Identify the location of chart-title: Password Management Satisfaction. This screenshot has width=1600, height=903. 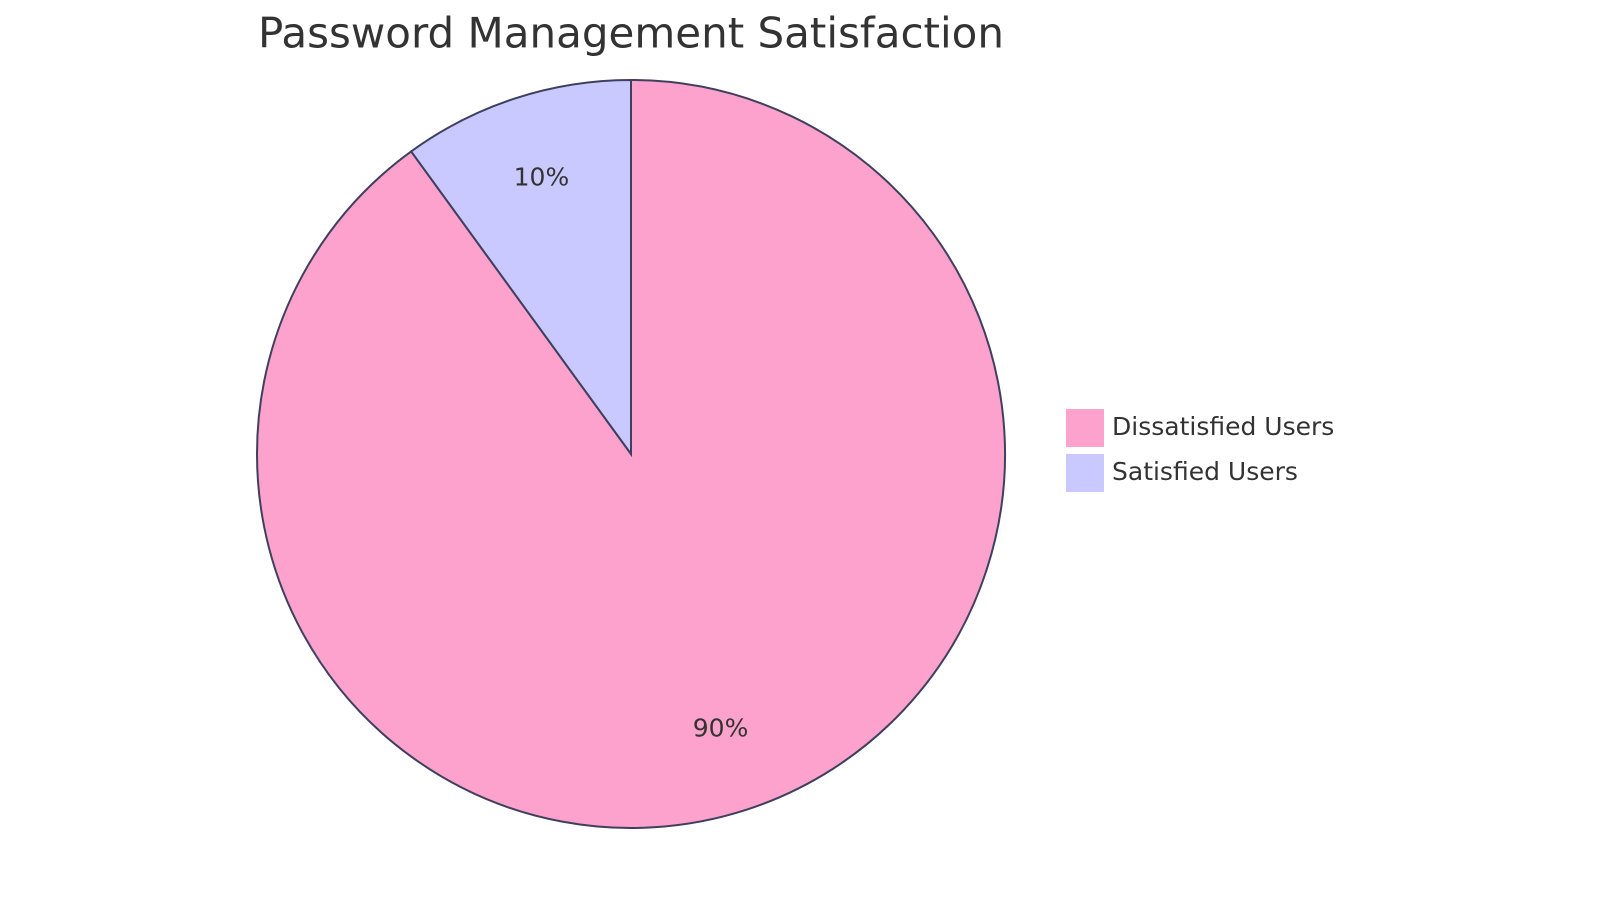
(631, 33).